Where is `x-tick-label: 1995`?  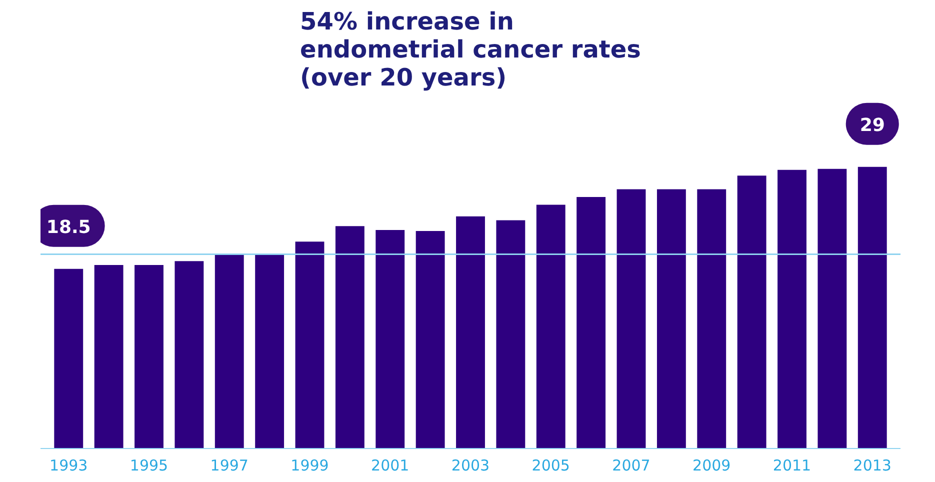
x-tick-label: 1995 is located at coordinates (149, 465).